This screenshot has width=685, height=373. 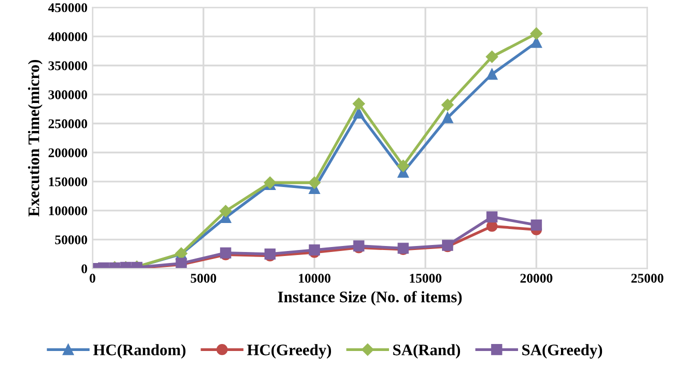 What do you see at coordinates (289, 351) in the screenshot?
I see `legend-label: HC(Greedy)` at bounding box center [289, 351].